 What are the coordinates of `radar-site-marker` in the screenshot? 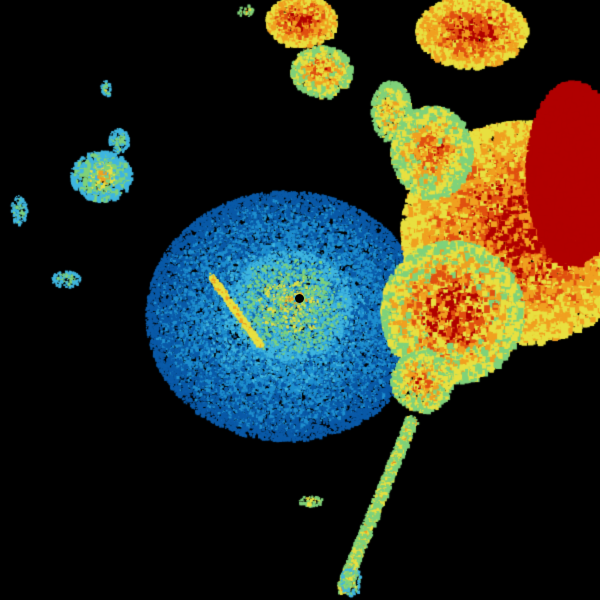 It's located at (299, 298).